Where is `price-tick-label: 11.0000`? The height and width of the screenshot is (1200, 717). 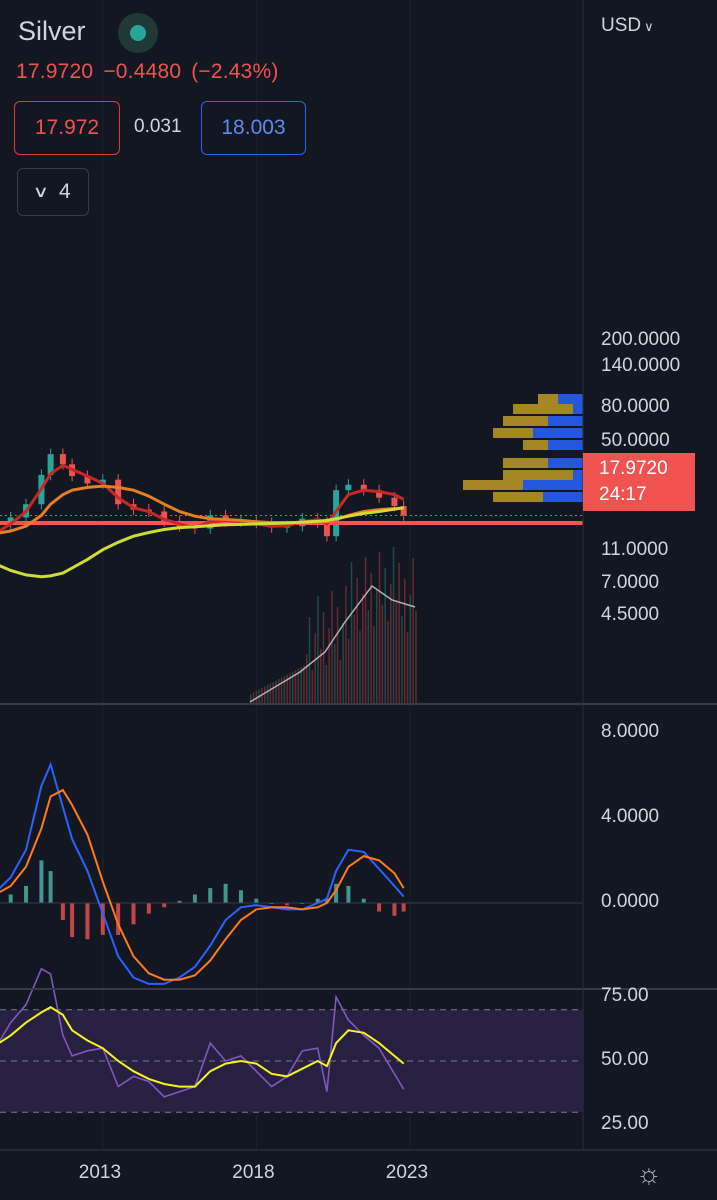 price-tick-label: 11.0000 is located at coordinates (635, 549).